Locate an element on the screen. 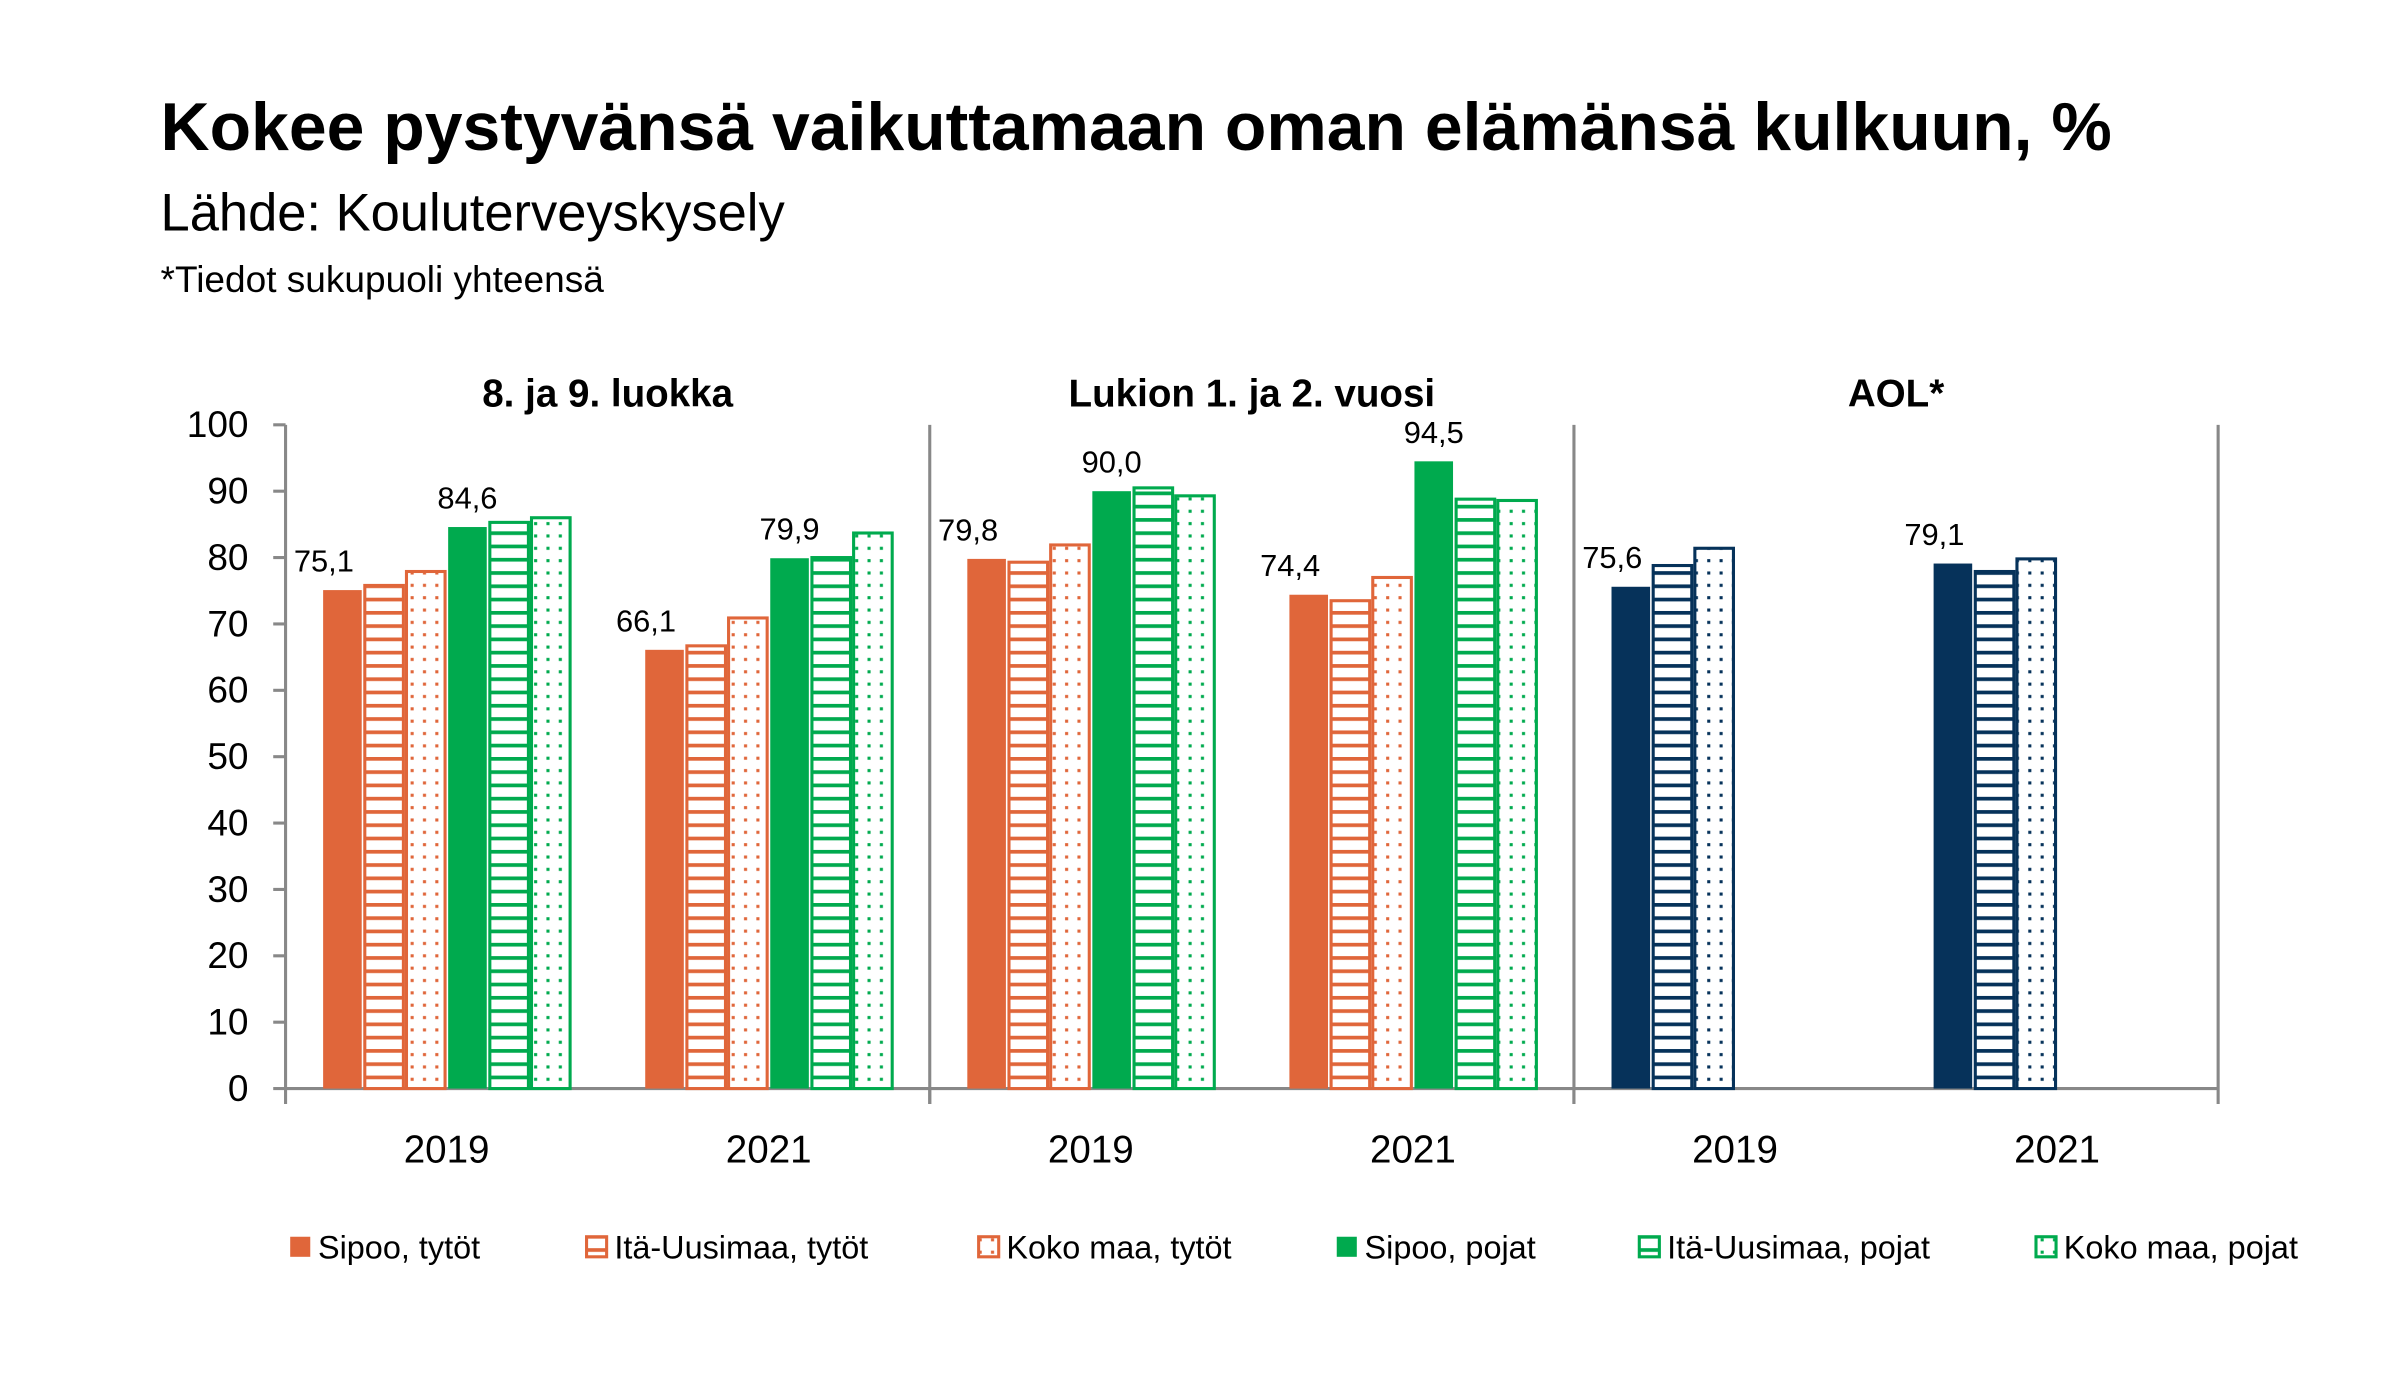 This screenshot has width=2408, height=1376. panel-title: 8. ja 9. luokka is located at coordinates (607, 393).